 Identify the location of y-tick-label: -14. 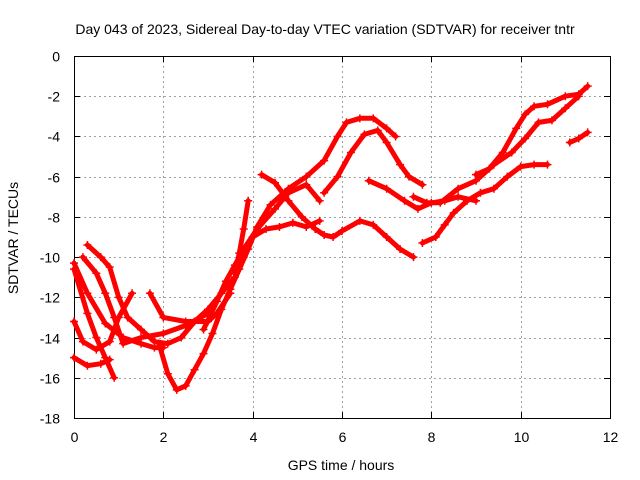
(50, 339).